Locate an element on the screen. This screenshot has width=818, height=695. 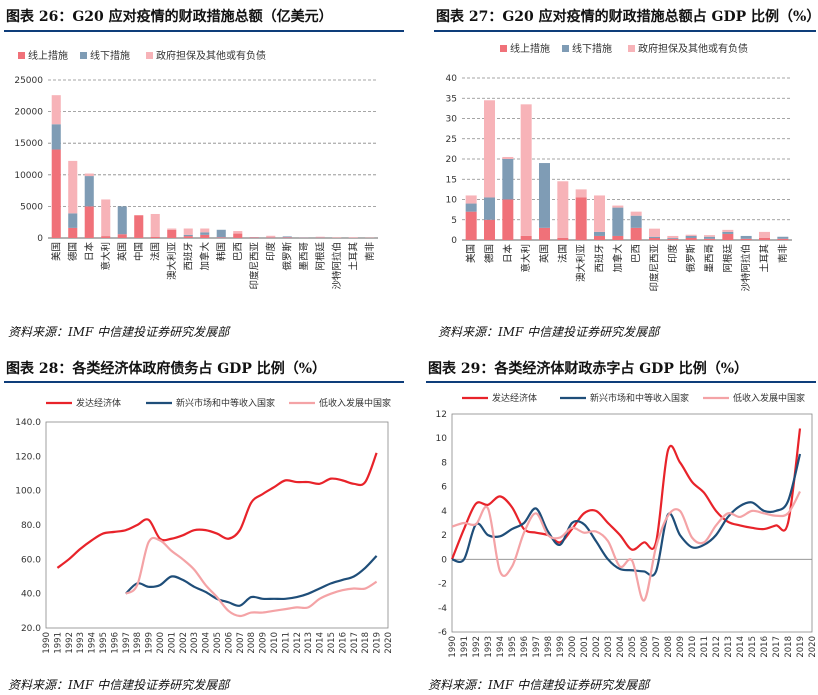
y-tick-27: 20 is located at coordinates (452, 160).